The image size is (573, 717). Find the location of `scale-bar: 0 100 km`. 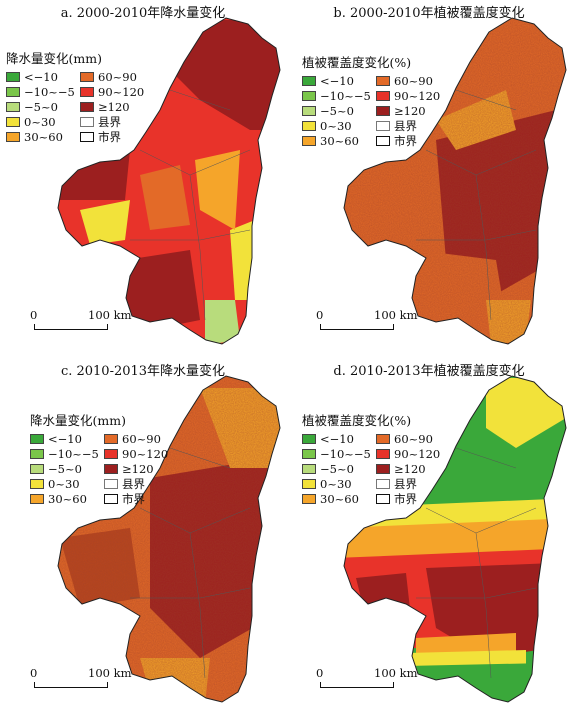

scale-bar: 0 100 km is located at coordinates (80, 678).